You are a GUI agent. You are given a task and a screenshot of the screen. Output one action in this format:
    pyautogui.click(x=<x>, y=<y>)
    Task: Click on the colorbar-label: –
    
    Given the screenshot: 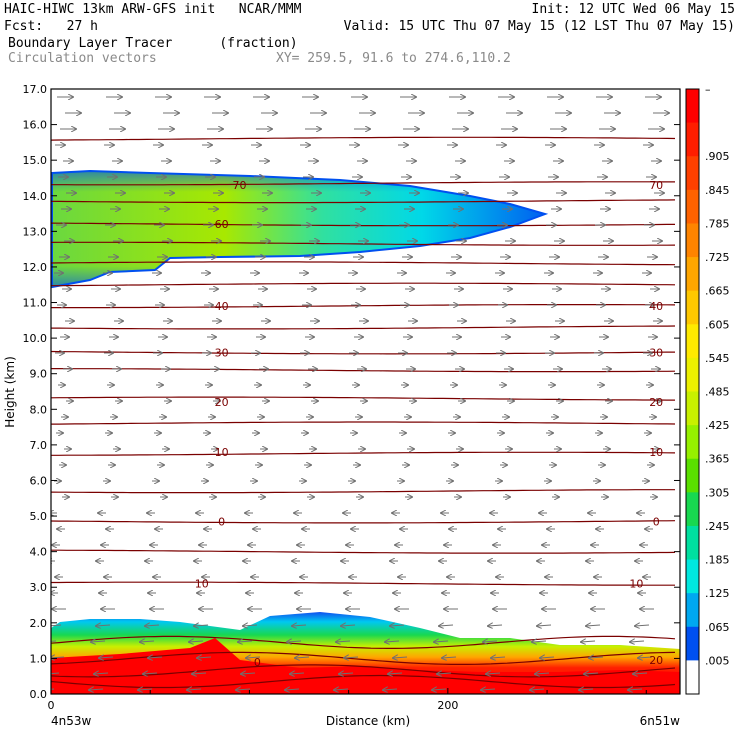 What is the action you would take?
    pyautogui.click(x=708, y=89)
    